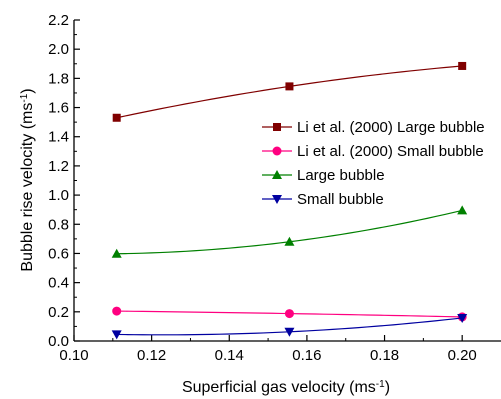 This screenshot has height=399, width=501. What do you see at coordinates (58, 137) in the screenshot?
I see `y-tick-label: 1.4` at bounding box center [58, 137].